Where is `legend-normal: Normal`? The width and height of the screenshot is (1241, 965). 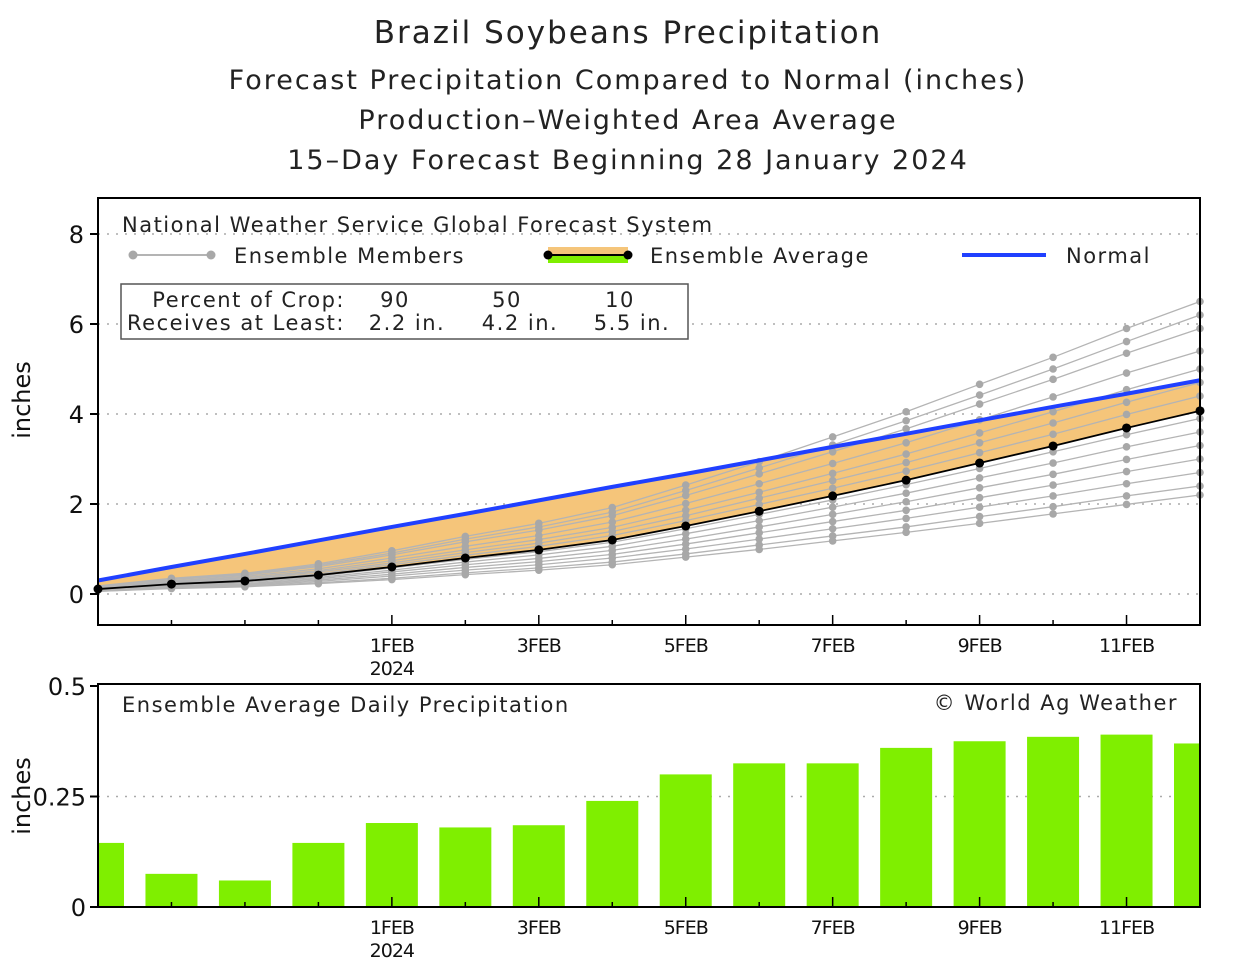 legend-normal: Normal is located at coordinates (1056, 256).